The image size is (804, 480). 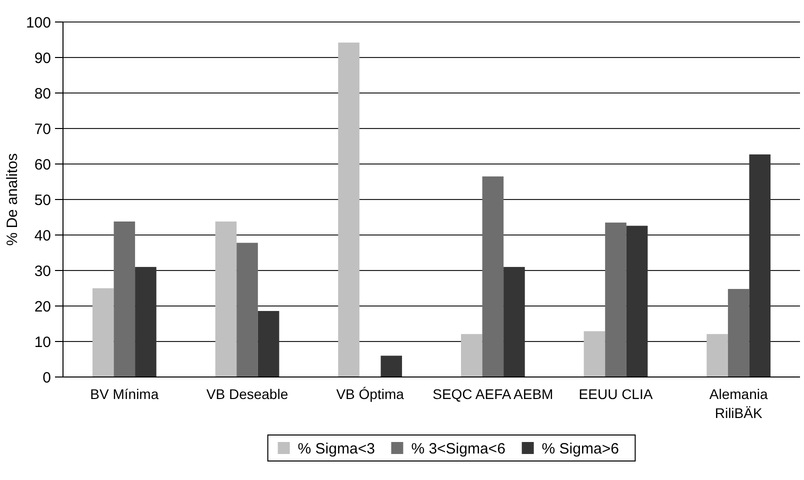 What do you see at coordinates (42, 129) in the screenshot?
I see `y-tick-label: 70` at bounding box center [42, 129].